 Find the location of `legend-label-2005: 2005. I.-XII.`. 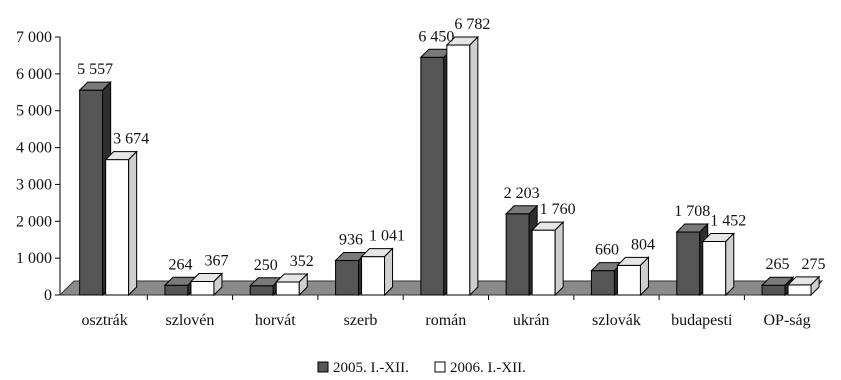

legend-label-2005: 2005. I.-XII. is located at coordinates (371, 368).